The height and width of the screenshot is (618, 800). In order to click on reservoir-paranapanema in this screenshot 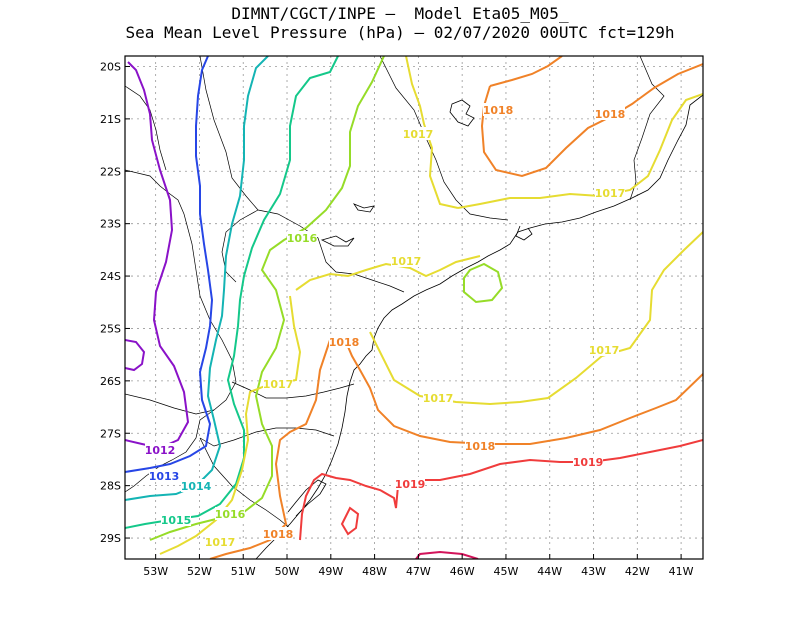, I will do `click(337, 241)`.